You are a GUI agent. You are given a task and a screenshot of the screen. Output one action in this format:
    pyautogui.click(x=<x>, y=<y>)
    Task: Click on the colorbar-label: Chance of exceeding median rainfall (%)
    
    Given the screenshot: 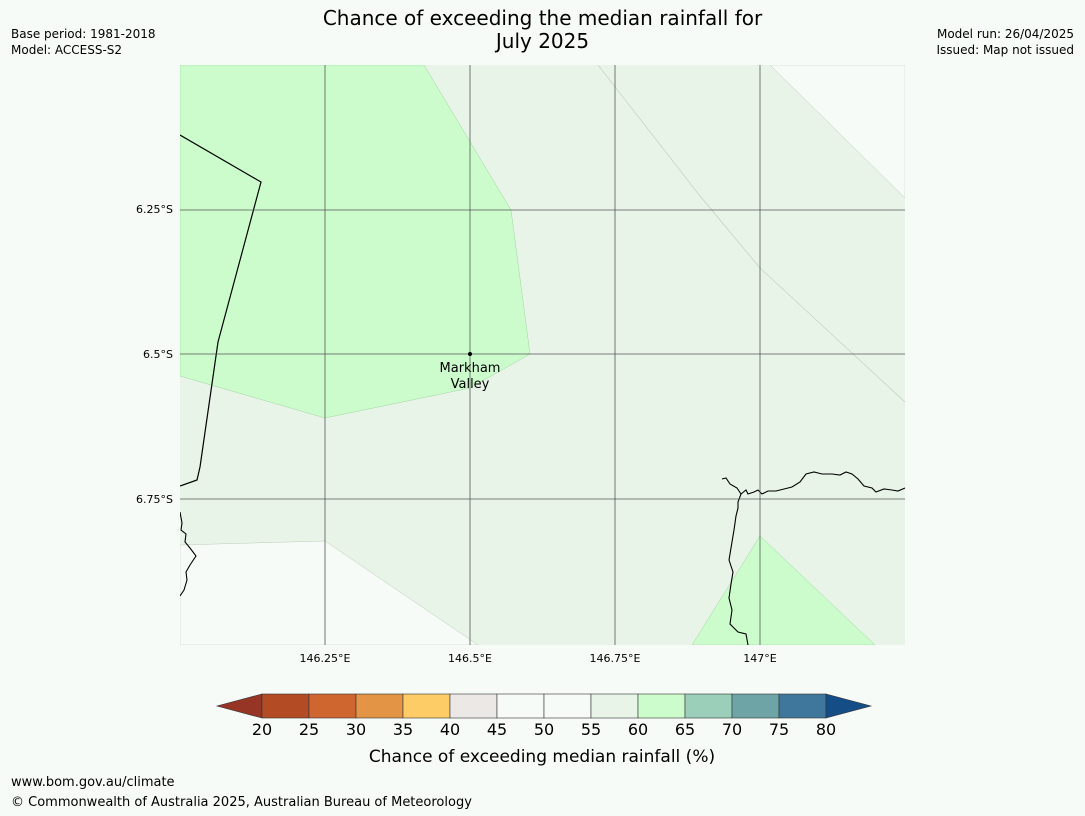 What is the action you would take?
    pyautogui.click(x=542, y=757)
    